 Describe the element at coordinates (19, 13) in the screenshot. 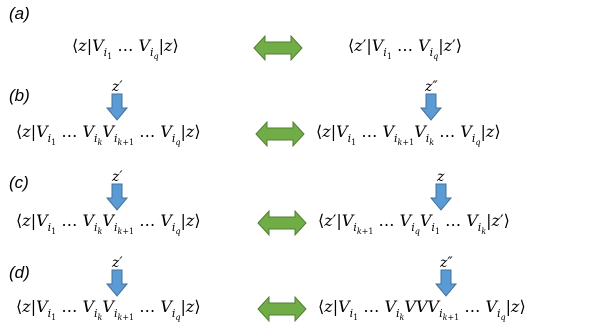

I see `panel-label-a: (a)` at that location.